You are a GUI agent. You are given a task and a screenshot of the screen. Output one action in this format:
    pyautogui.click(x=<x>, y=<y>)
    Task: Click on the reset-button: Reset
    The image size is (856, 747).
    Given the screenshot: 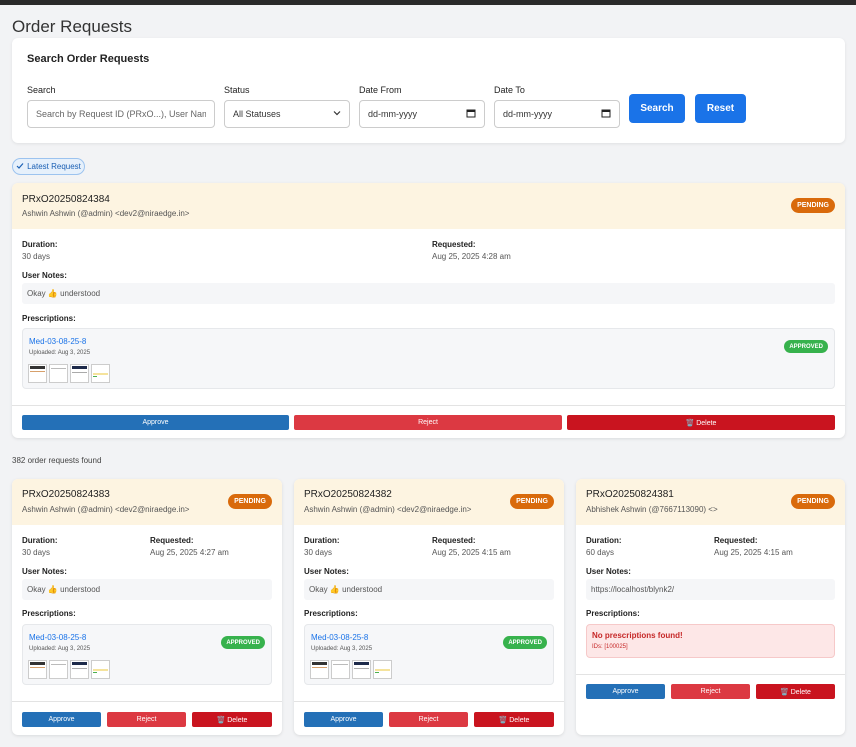 What is the action you would take?
    pyautogui.click(x=720, y=108)
    